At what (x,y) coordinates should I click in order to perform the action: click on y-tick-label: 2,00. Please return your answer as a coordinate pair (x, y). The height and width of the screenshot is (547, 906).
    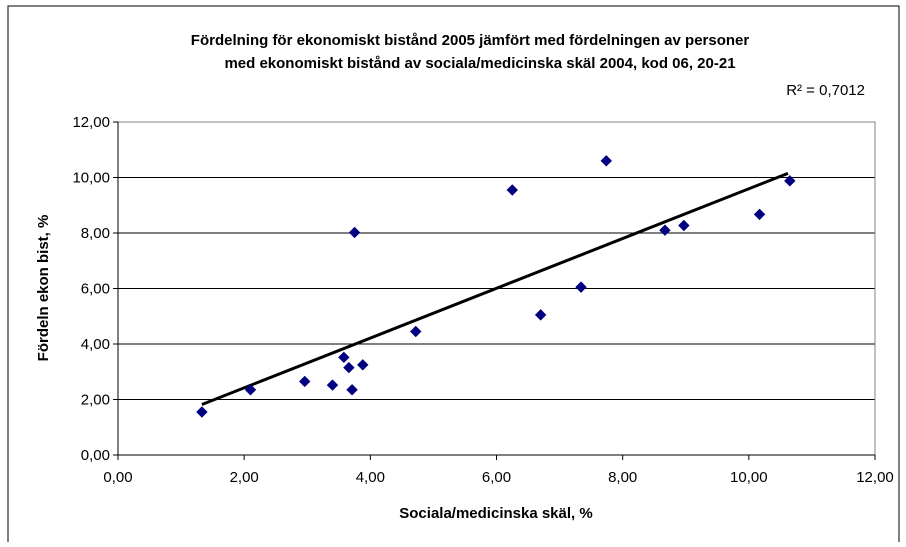
    Looking at the image, I should click on (95, 400).